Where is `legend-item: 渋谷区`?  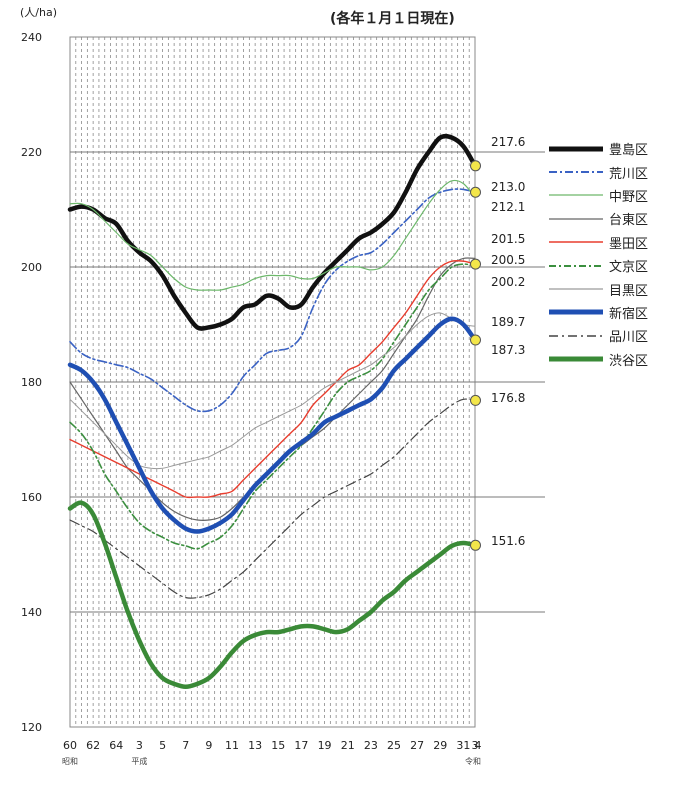 legend-item: 渋谷区 is located at coordinates (620, 359).